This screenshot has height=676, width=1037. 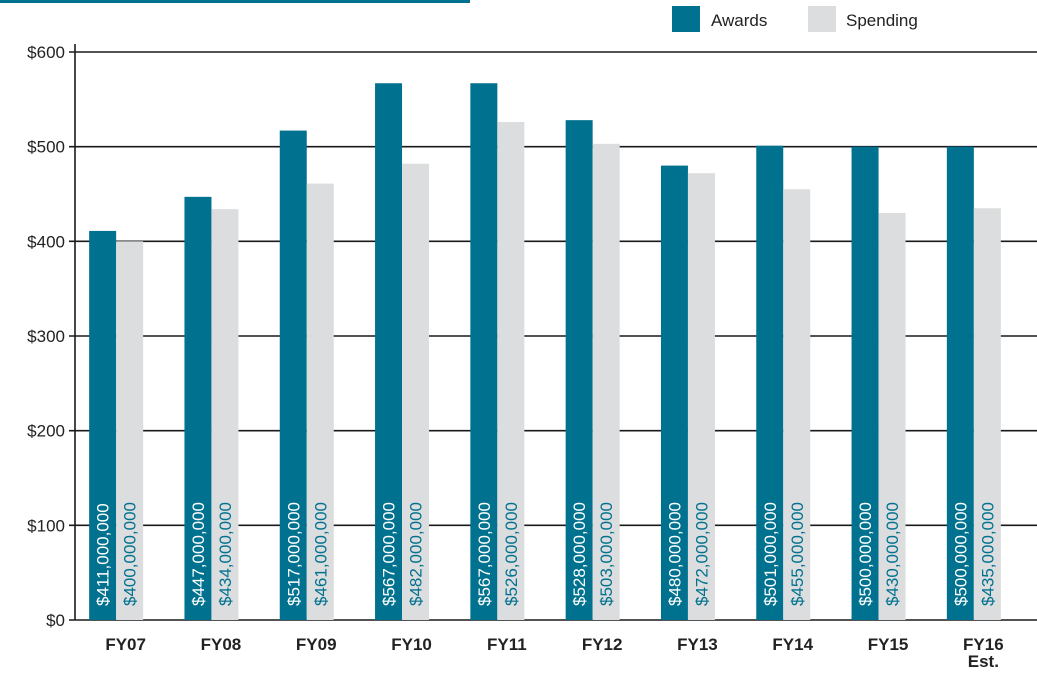 What do you see at coordinates (987, 554) in the screenshot?
I see `bar-value-label: $435,000,000` at bounding box center [987, 554].